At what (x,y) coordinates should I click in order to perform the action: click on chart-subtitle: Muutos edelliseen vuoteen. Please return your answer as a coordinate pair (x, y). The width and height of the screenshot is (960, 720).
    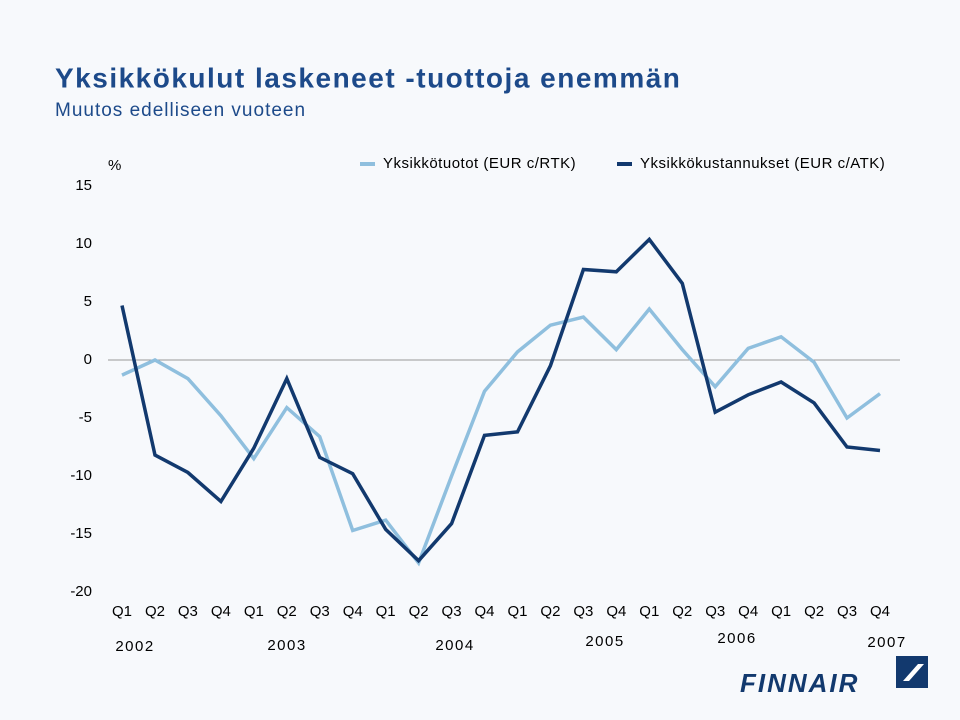
    Looking at the image, I should click on (180, 110).